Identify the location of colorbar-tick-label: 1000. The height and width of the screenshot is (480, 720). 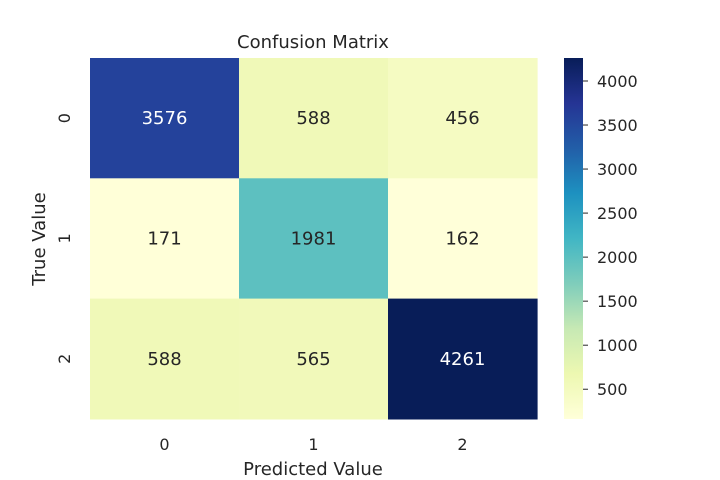
(617, 345).